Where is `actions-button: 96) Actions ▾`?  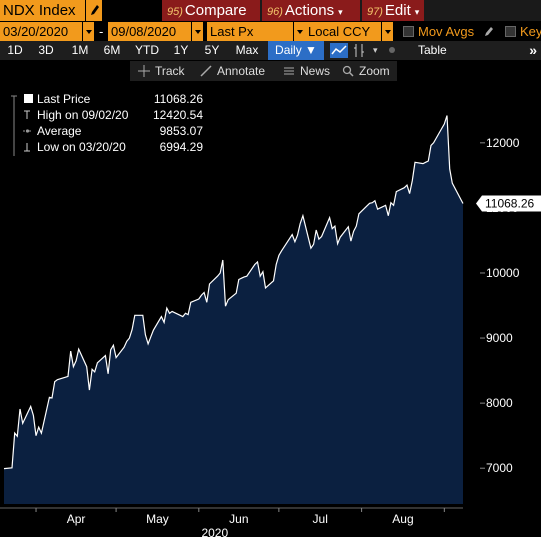
actions-button: 96) Actions ▾ is located at coordinates (311, 10).